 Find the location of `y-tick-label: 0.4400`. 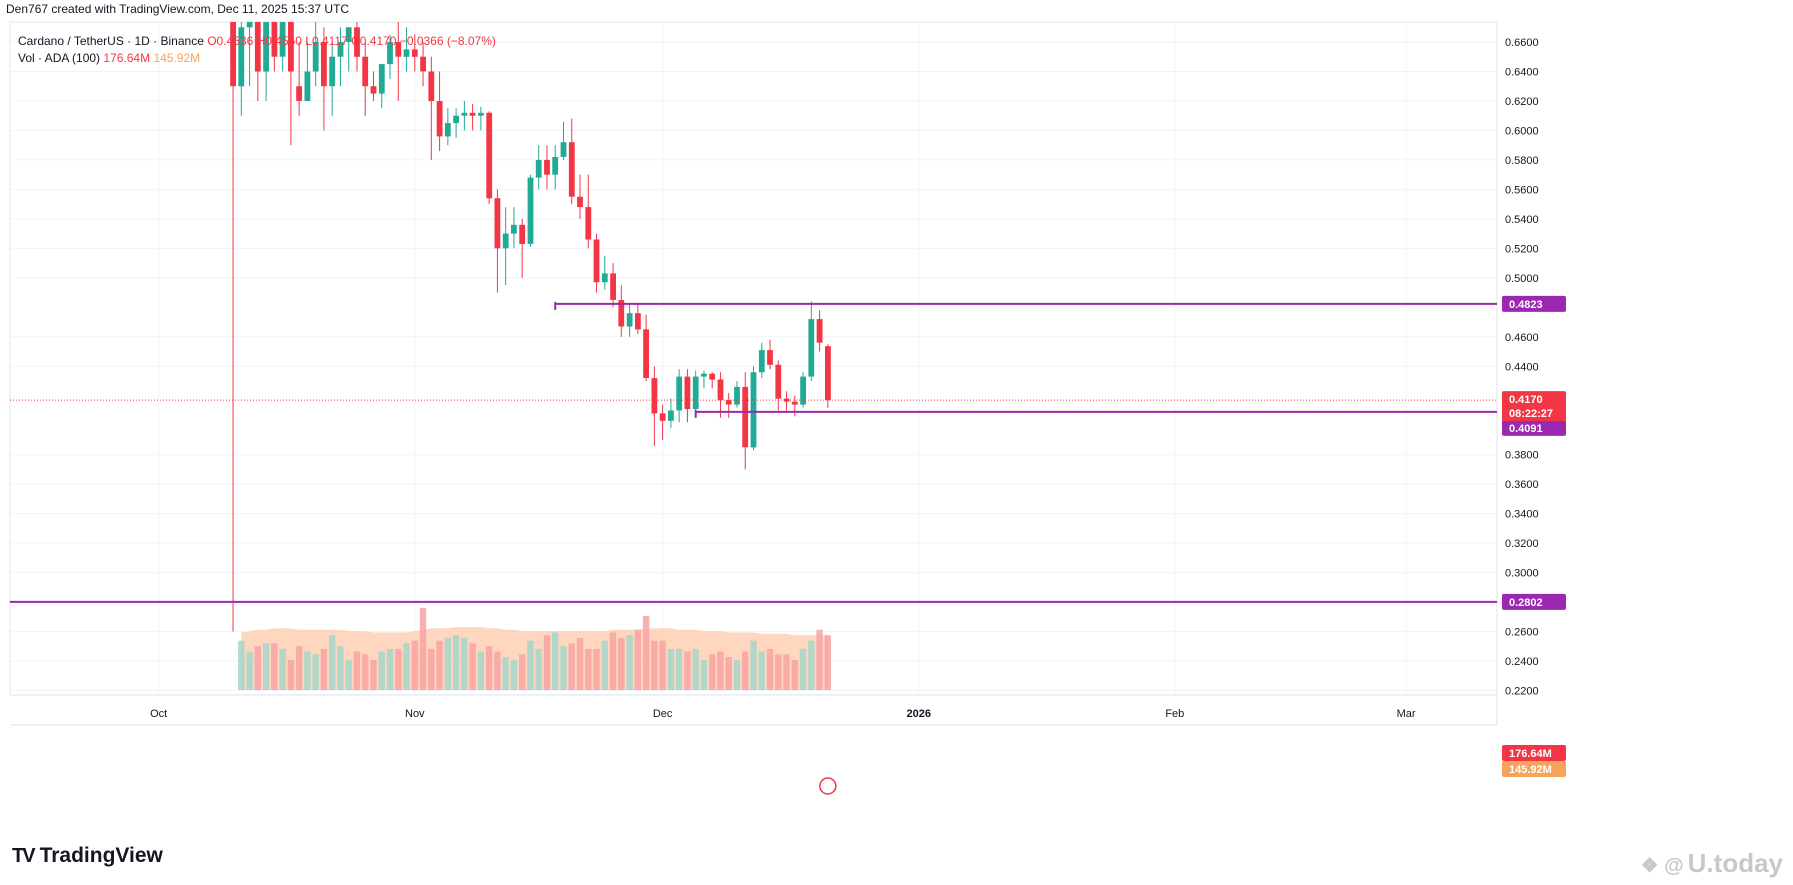

y-tick-label: 0.4400 is located at coordinates (1522, 367).